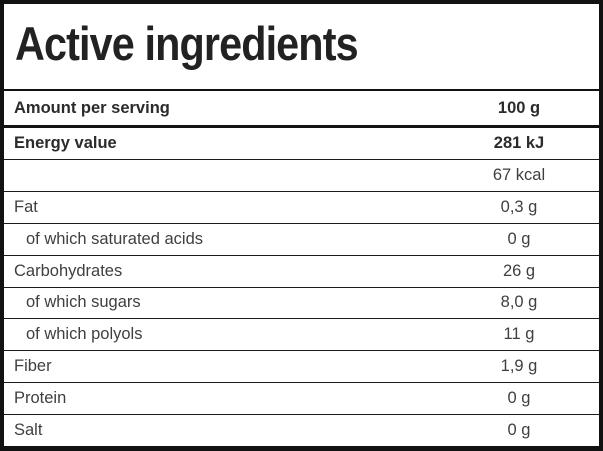 The width and height of the screenshot is (603, 451). I want to click on table-row: of which sugars 8,0 g, so click(301, 304).